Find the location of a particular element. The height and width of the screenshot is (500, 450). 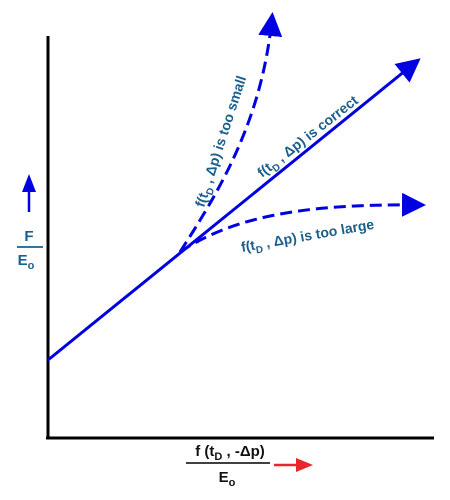

x-right-arrow-head is located at coordinates (304, 465).